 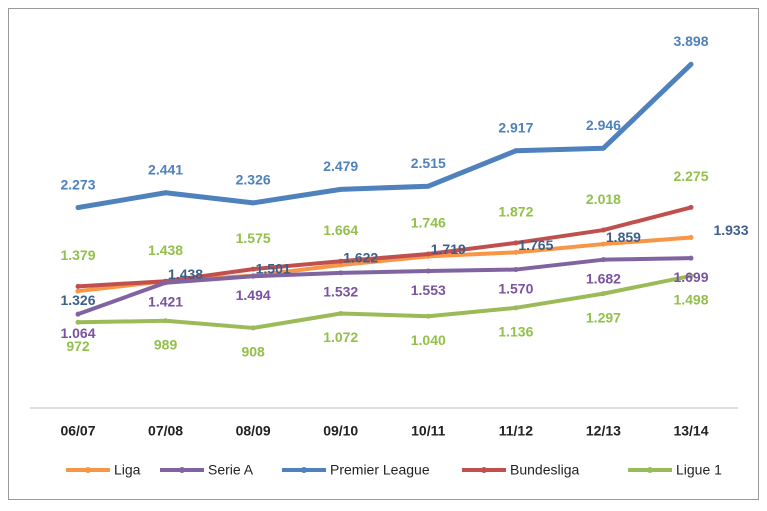 I want to click on data-label: 1.553, so click(x=428, y=290).